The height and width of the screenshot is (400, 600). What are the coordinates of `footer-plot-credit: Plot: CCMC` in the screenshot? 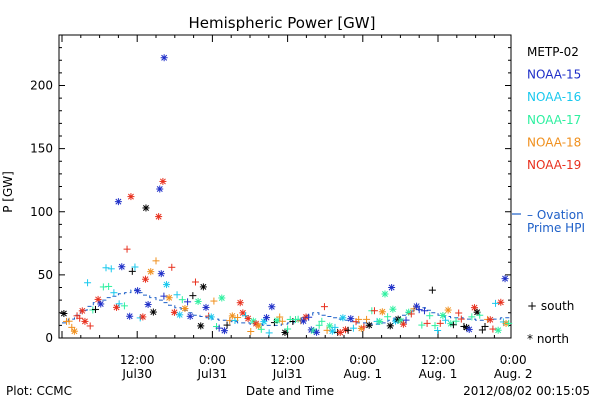 It's located at (39, 391).